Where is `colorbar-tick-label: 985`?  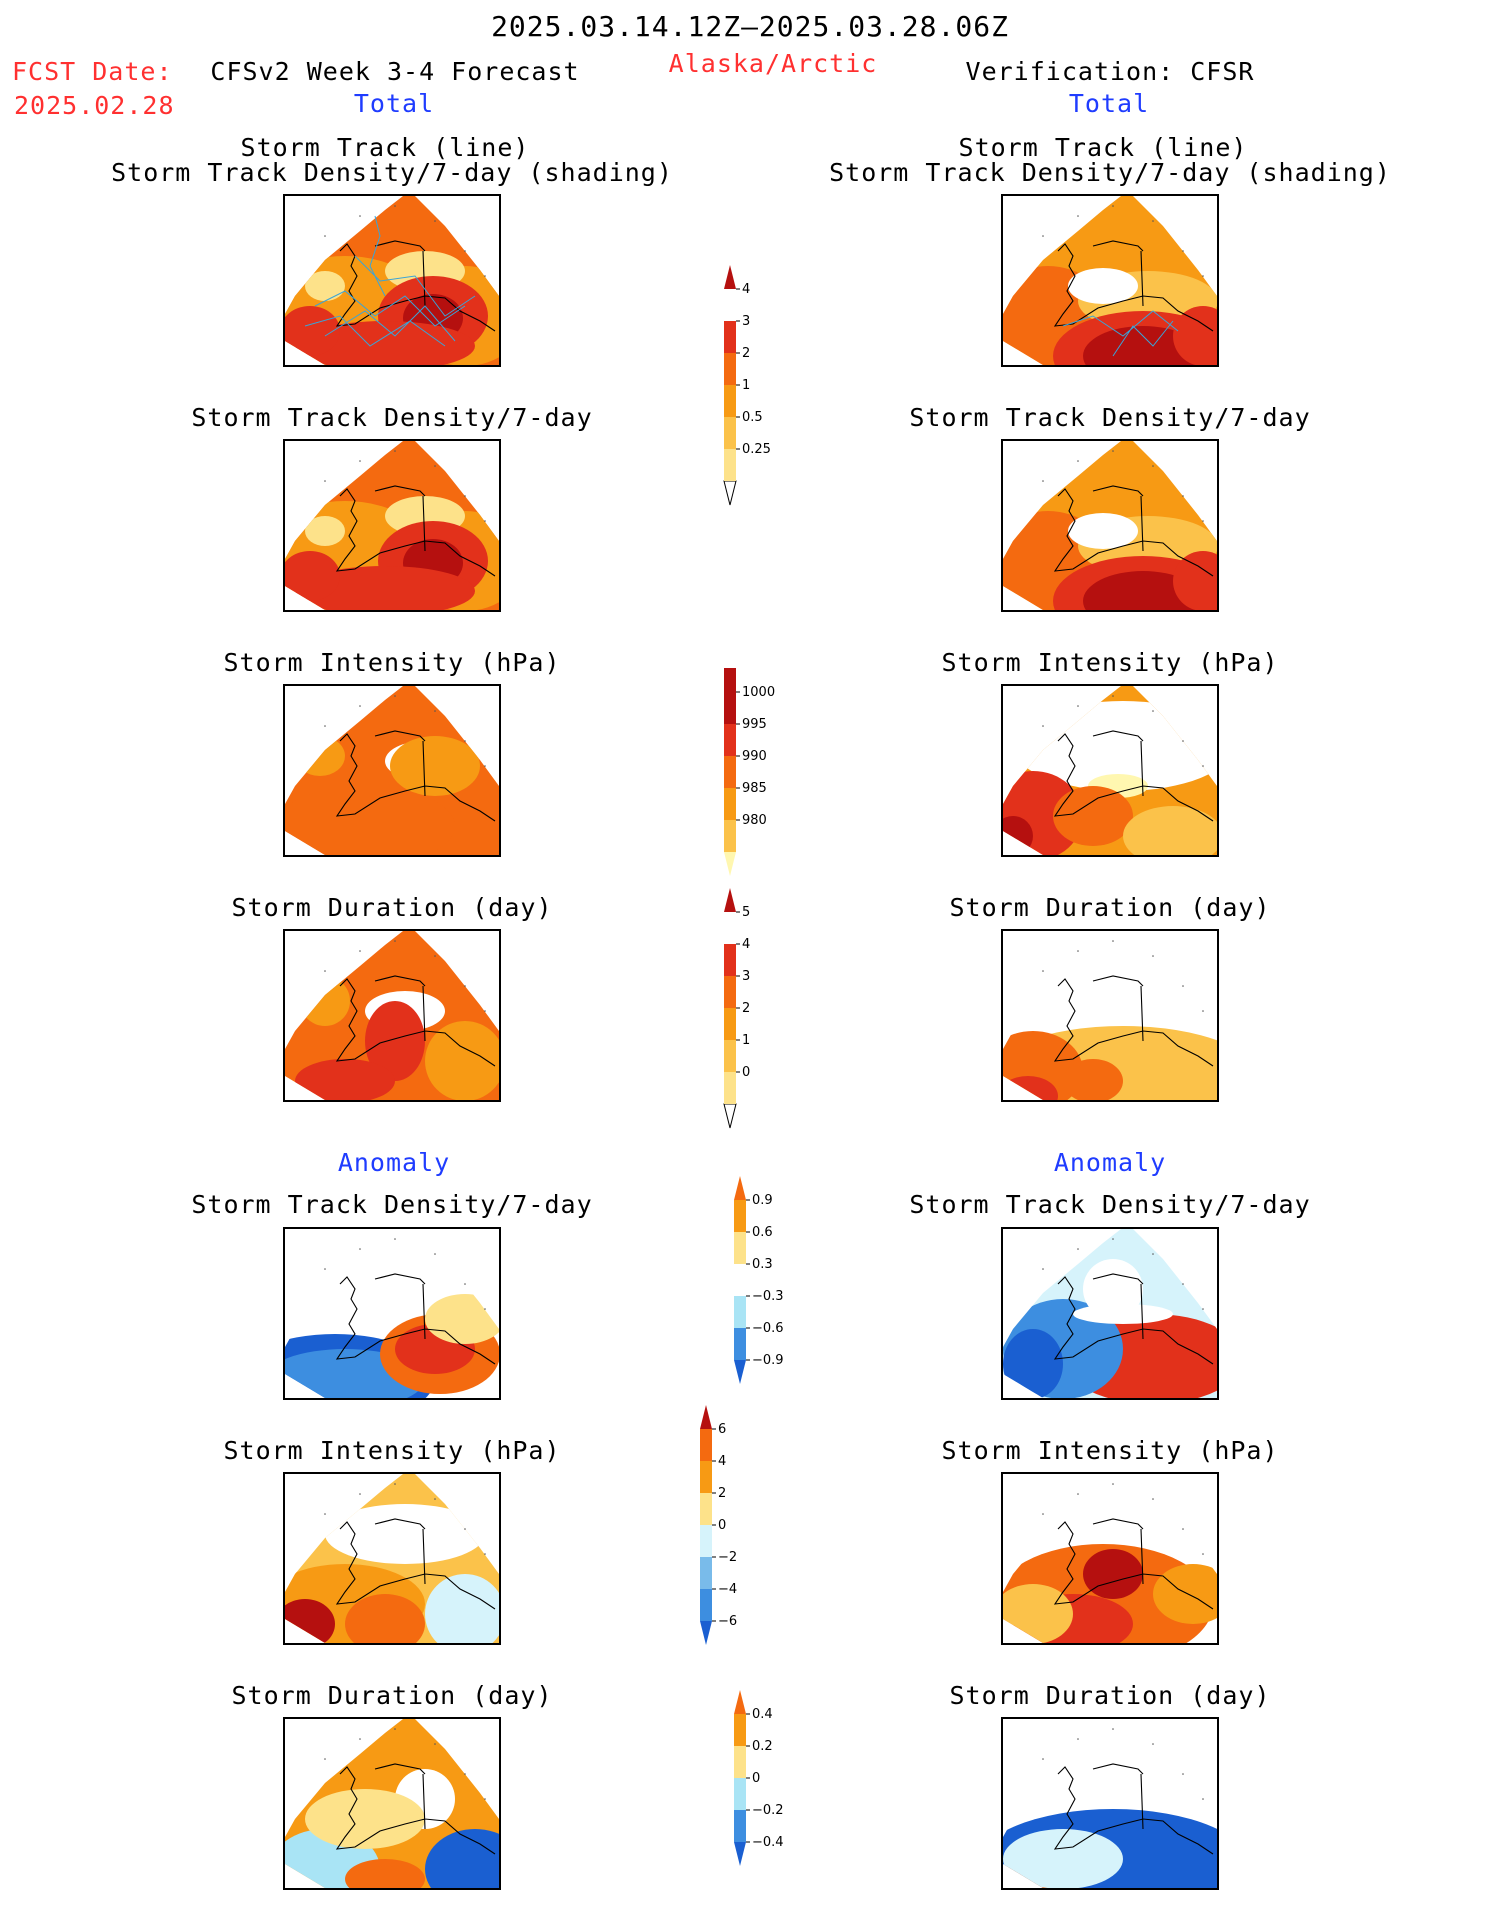 colorbar-tick-label: 985 is located at coordinates (754, 788).